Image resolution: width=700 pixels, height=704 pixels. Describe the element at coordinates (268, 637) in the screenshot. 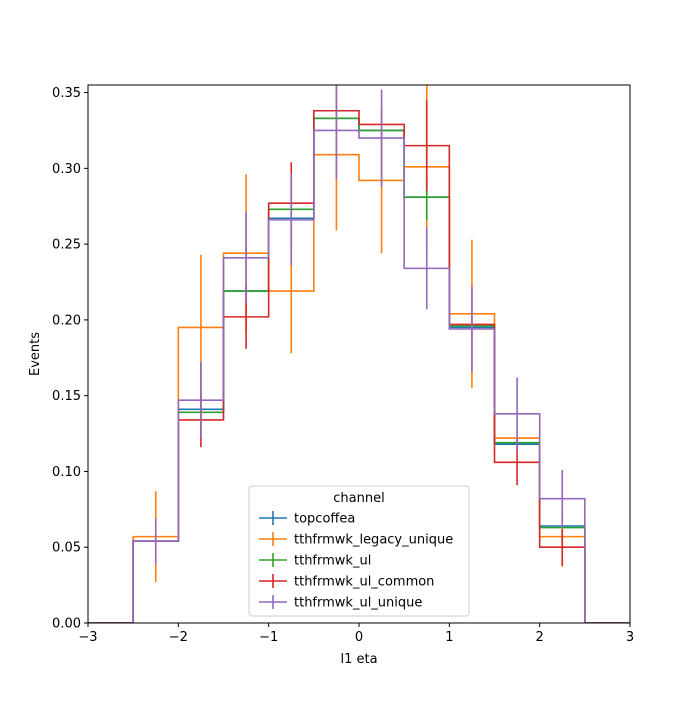

I see `x-tick-label: −1` at that location.